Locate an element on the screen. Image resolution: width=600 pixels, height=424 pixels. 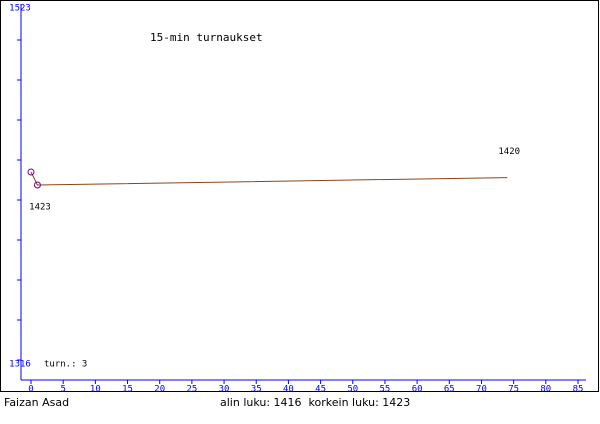
x-tick-label: 60 is located at coordinates (417, 390).